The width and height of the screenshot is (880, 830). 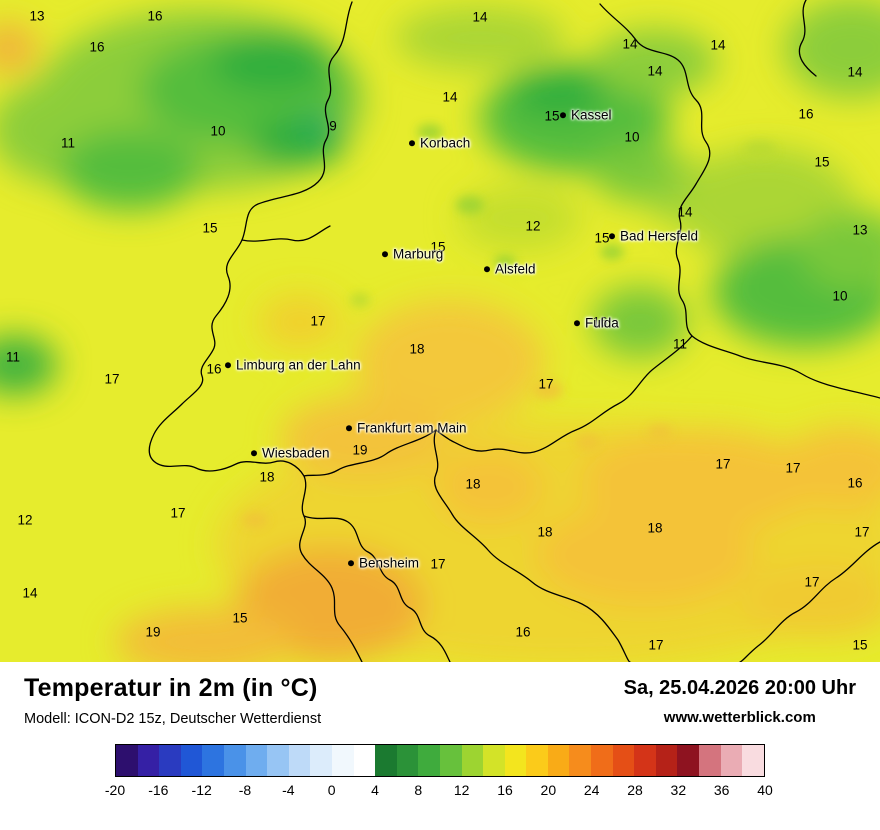 I want to click on legend-tick: 20, so click(x=548, y=790).